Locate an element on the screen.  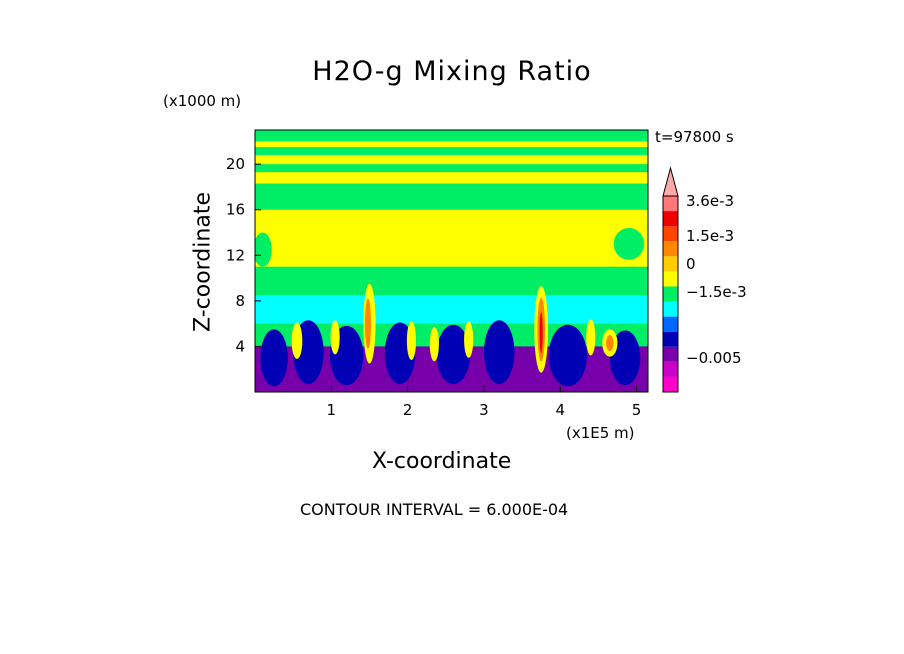
colorbar-tick-label: 1.5e-3 is located at coordinates (710, 236).